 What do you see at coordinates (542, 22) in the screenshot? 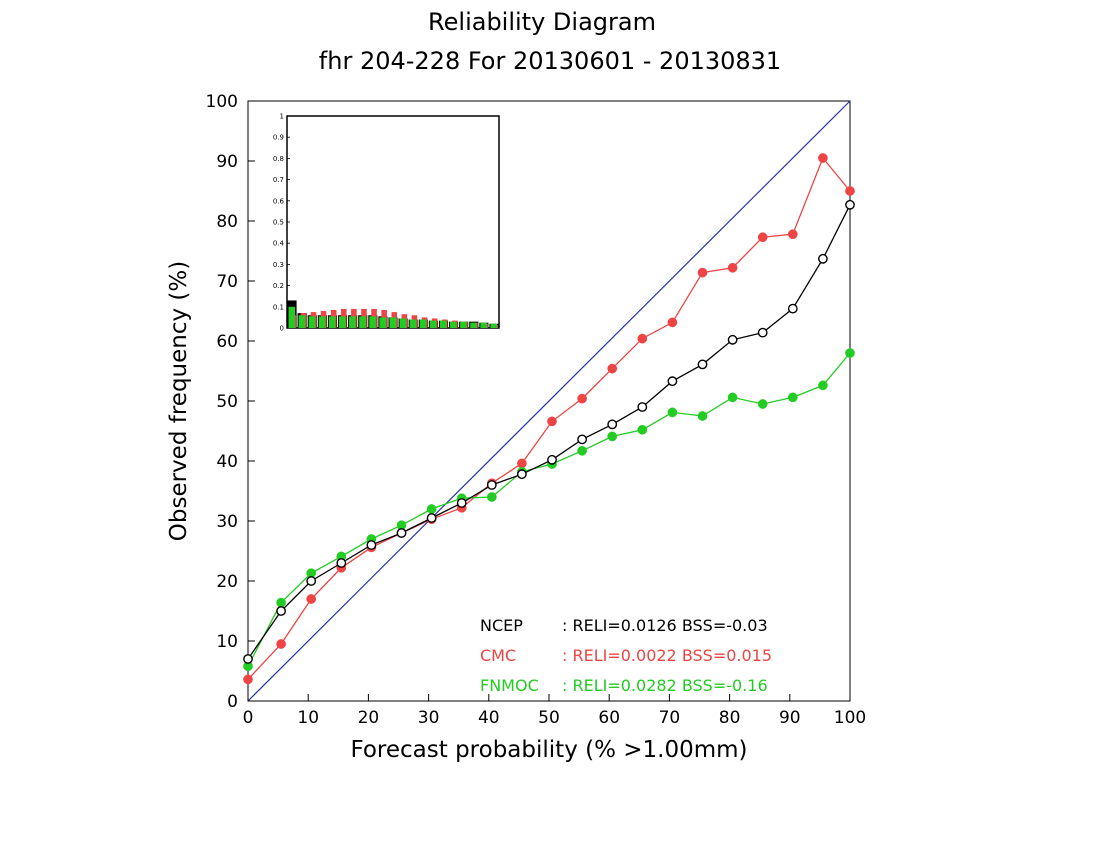
I see `chart-title: Reliability Diagram` at bounding box center [542, 22].